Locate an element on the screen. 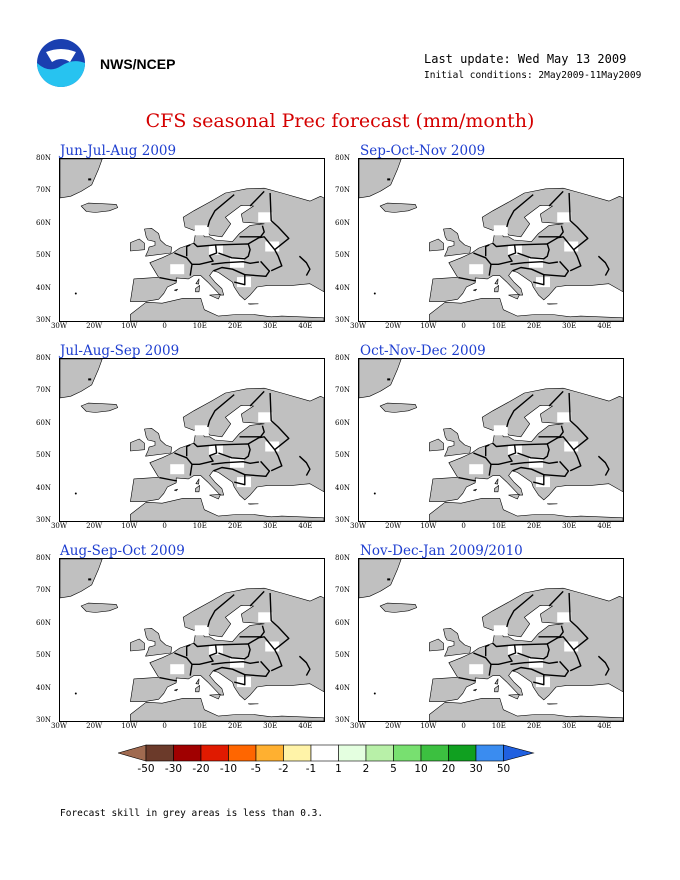 The image size is (680, 880). legend-label: -10 is located at coordinates (228, 769).